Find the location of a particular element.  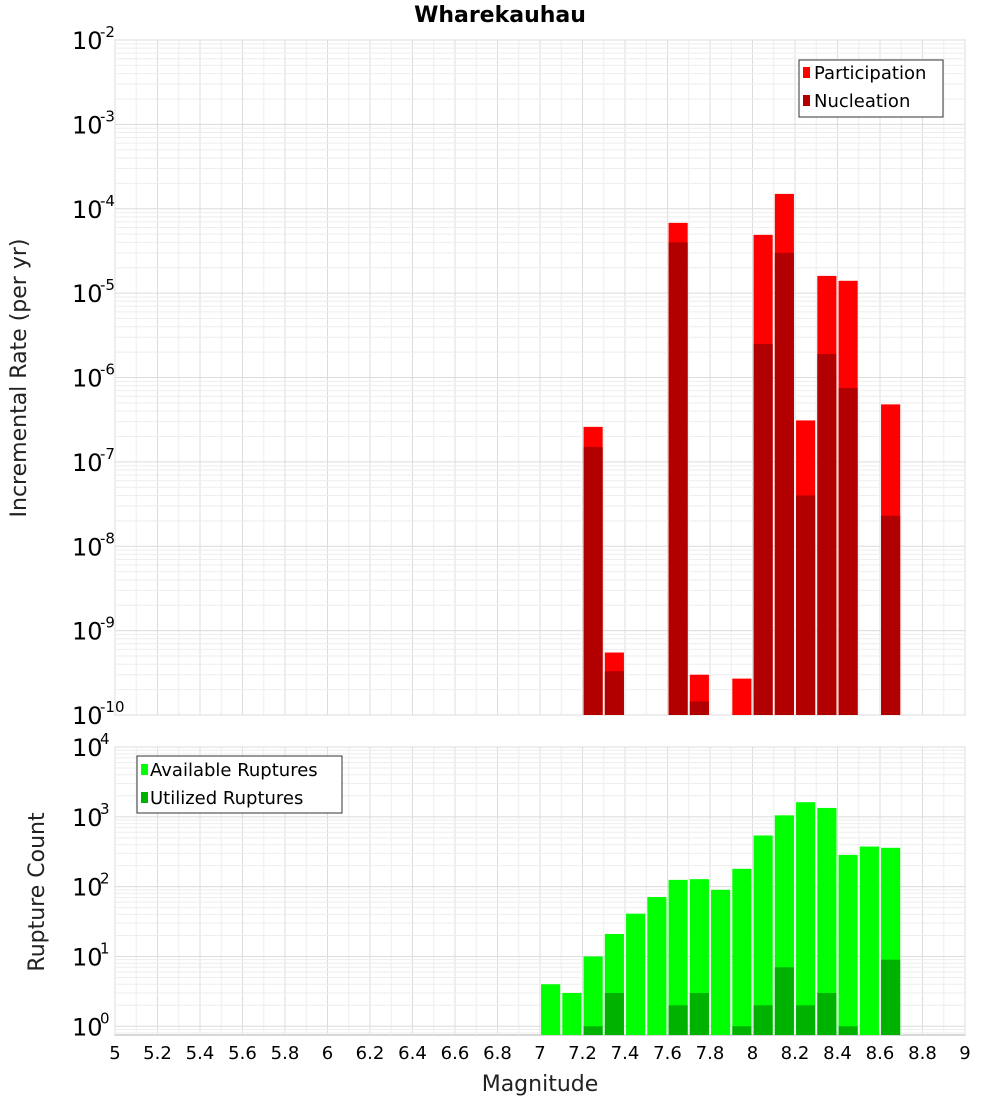

count-y-tick-exponent: 1 is located at coordinates (105, 948).